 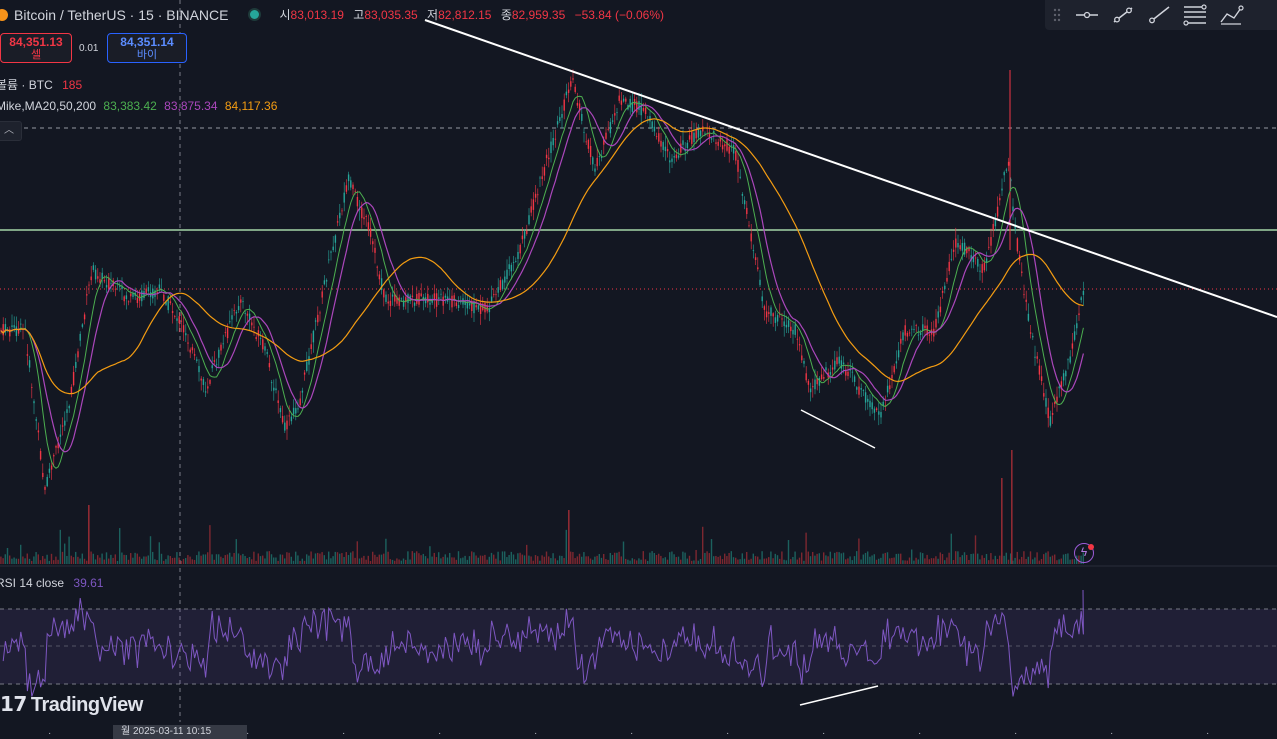 I want to click on rsi-legend: RSI 14 close 39.61, so click(x=51, y=583).